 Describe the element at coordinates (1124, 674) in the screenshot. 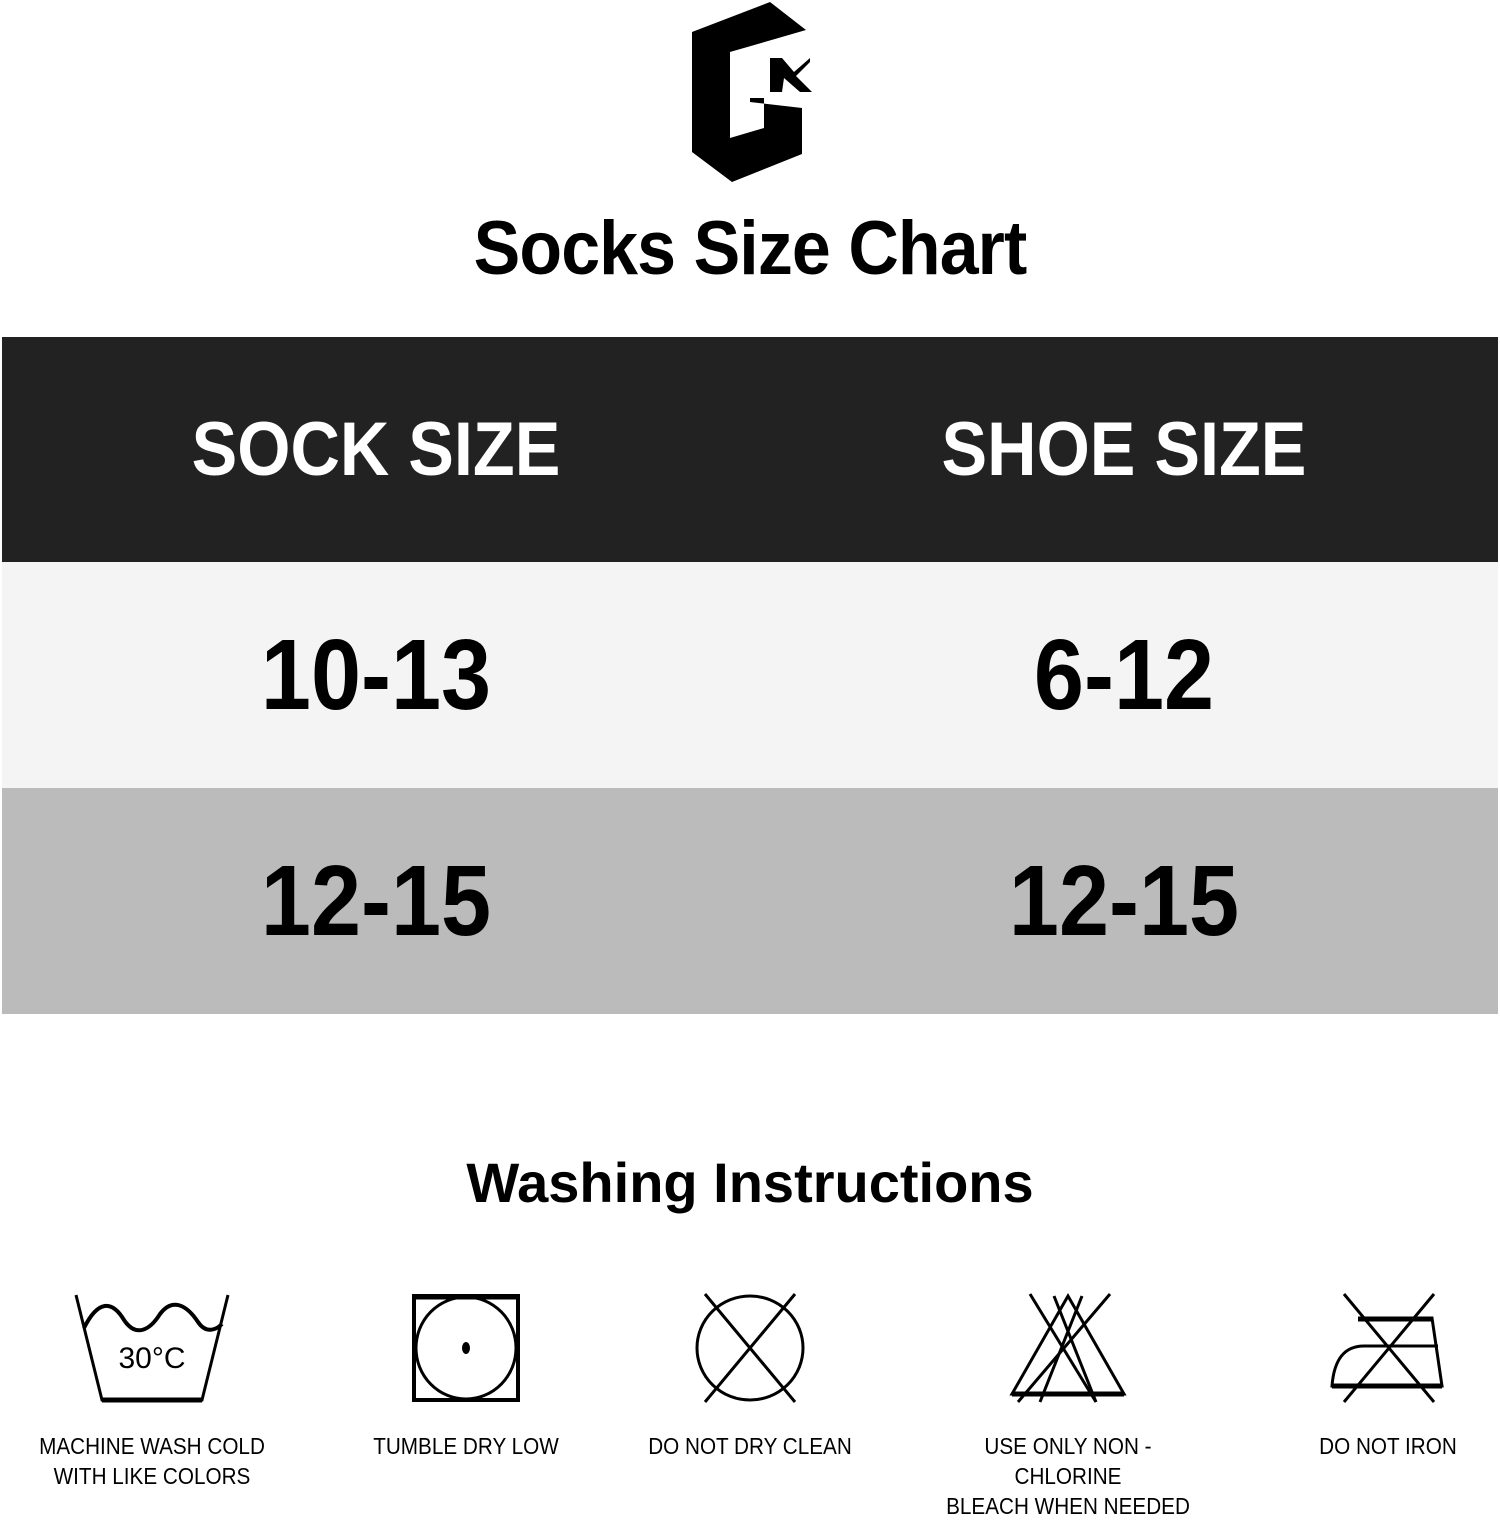

I see `shoe-size-cell: 6-12` at that location.